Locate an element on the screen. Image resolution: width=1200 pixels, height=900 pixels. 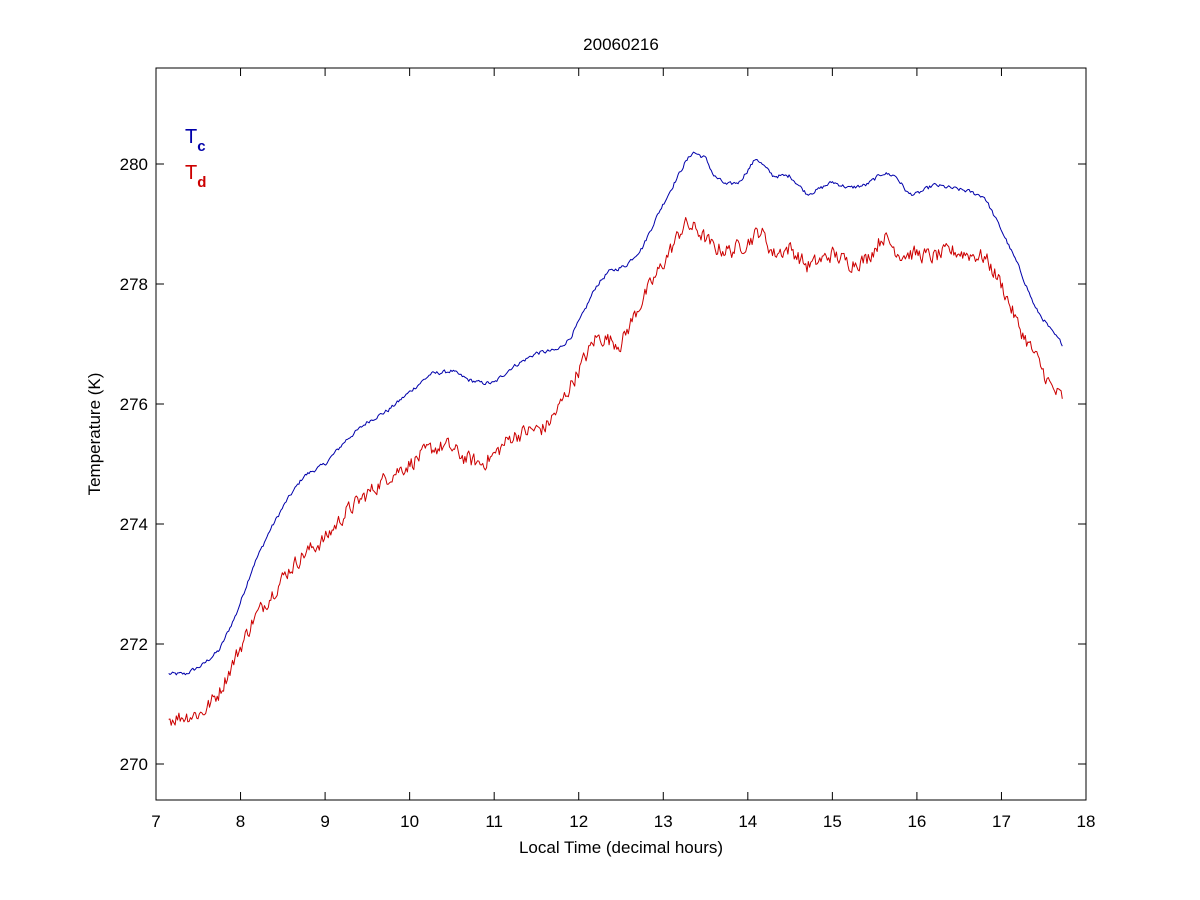
x-tick-label: 8 is located at coordinates (240, 821).